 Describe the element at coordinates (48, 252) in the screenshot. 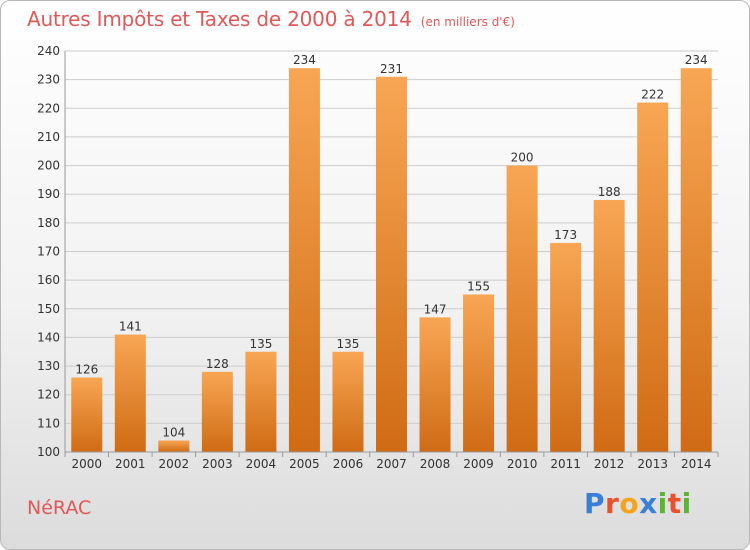

I see `y-tick-label: 170` at that location.